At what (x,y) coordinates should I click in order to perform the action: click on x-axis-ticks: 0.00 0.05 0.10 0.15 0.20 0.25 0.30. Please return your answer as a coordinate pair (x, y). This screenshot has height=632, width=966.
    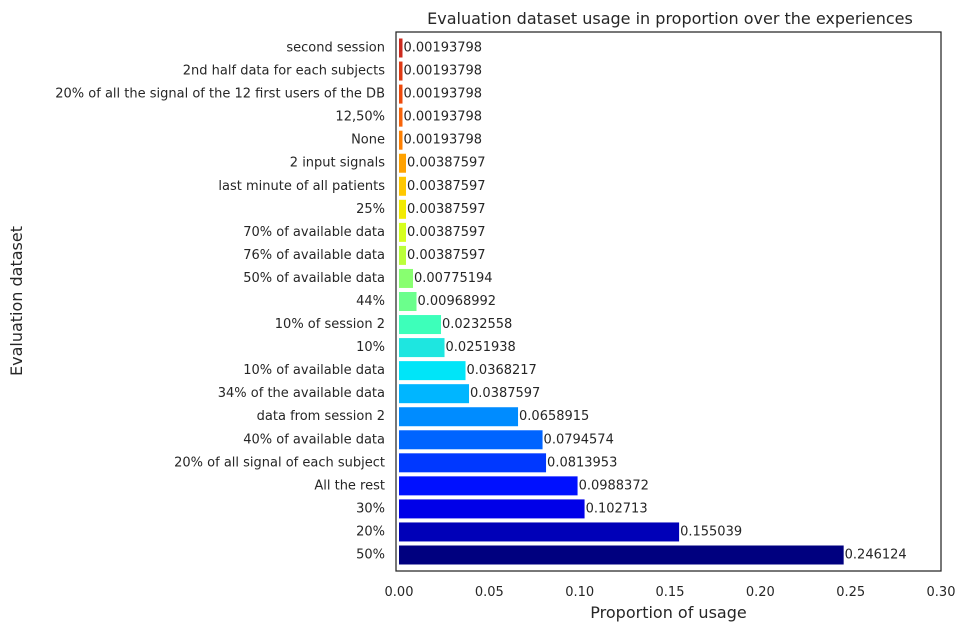
    Looking at the image, I should click on (670, 592).